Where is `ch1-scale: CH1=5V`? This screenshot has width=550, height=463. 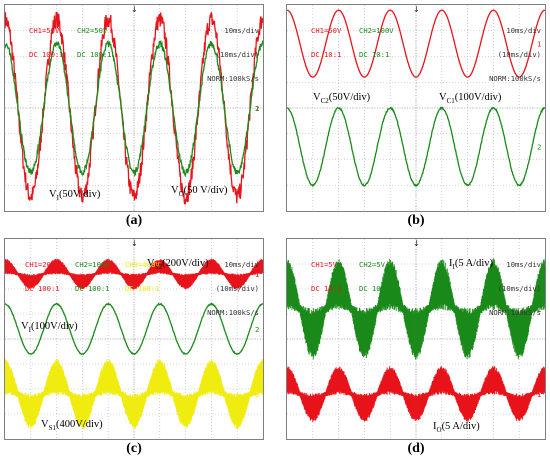
ch1-scale: CH1=5V is located at coordinates (324, 264).